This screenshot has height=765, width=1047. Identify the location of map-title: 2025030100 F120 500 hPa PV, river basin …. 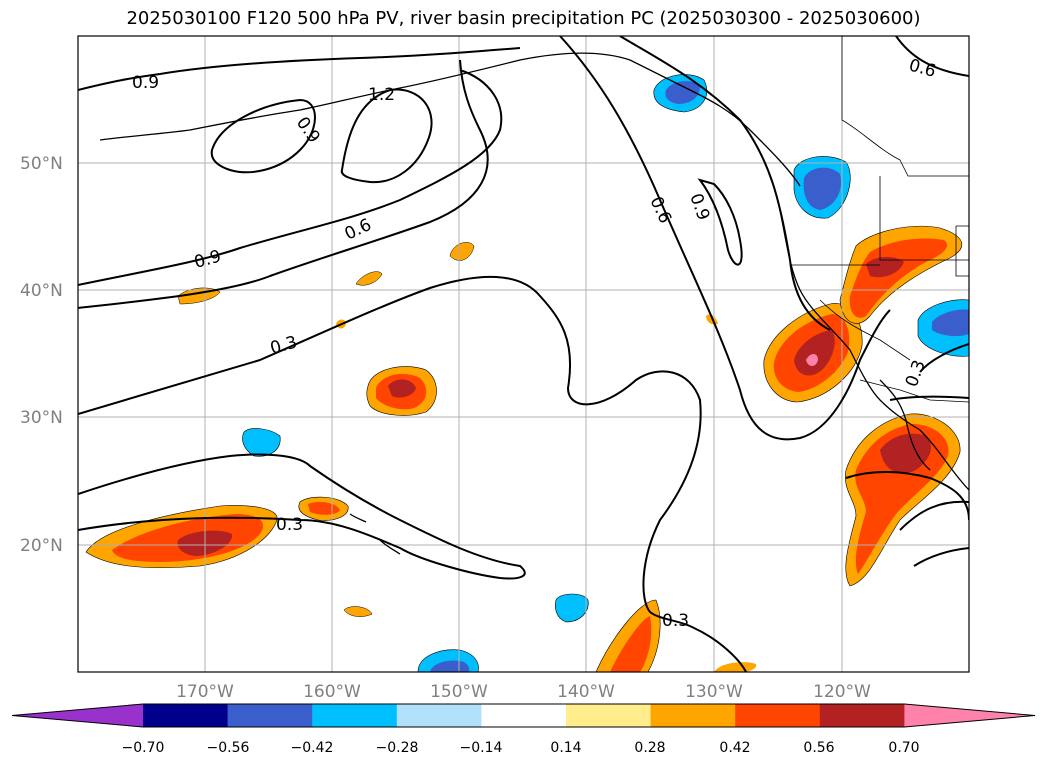
(523, 18).